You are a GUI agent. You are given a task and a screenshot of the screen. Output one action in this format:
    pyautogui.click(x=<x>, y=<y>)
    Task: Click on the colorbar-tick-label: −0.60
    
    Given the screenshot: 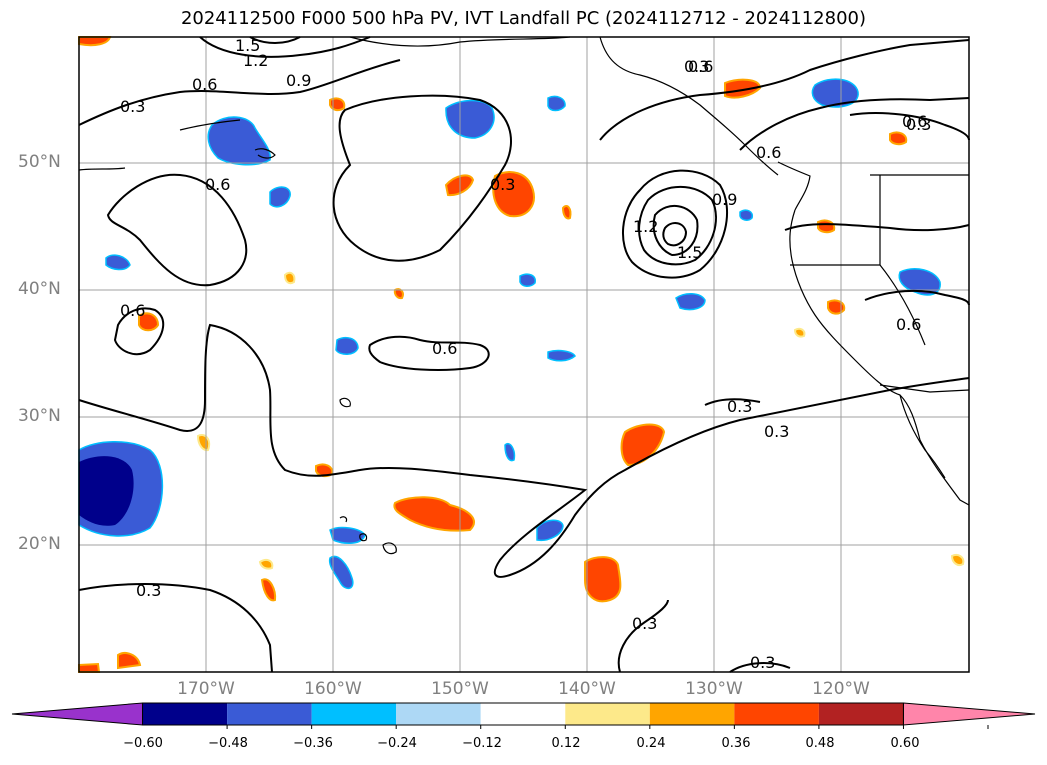 What is the action you would take?
    pyautogui.click(x=143, y=743)
    